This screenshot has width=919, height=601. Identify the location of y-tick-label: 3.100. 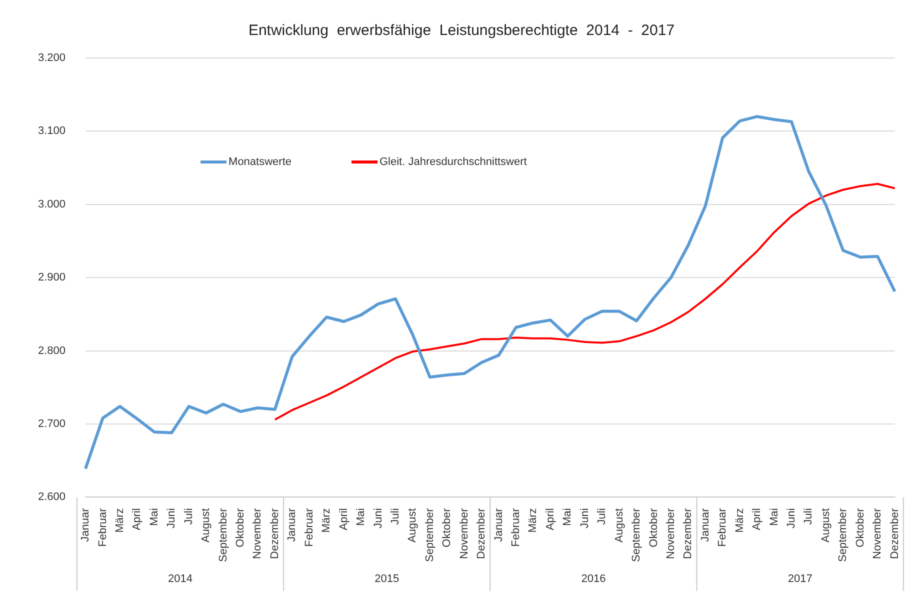
(52, 131).